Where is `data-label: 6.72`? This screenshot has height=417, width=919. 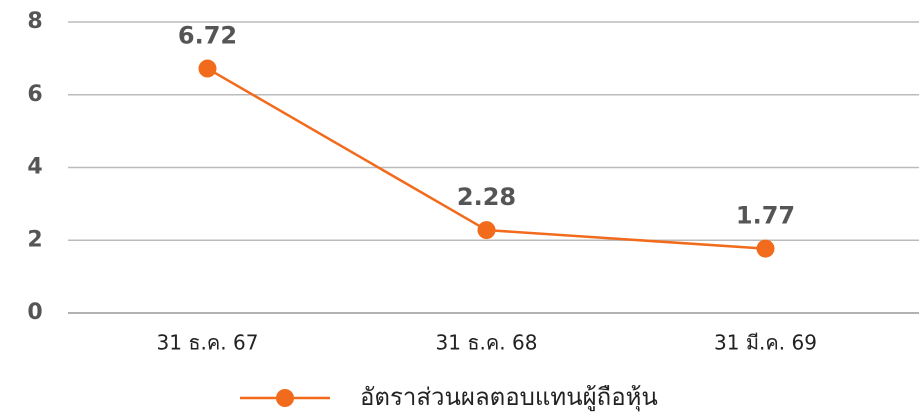
data-label: 6.72 is located at coordinates (207, 36).